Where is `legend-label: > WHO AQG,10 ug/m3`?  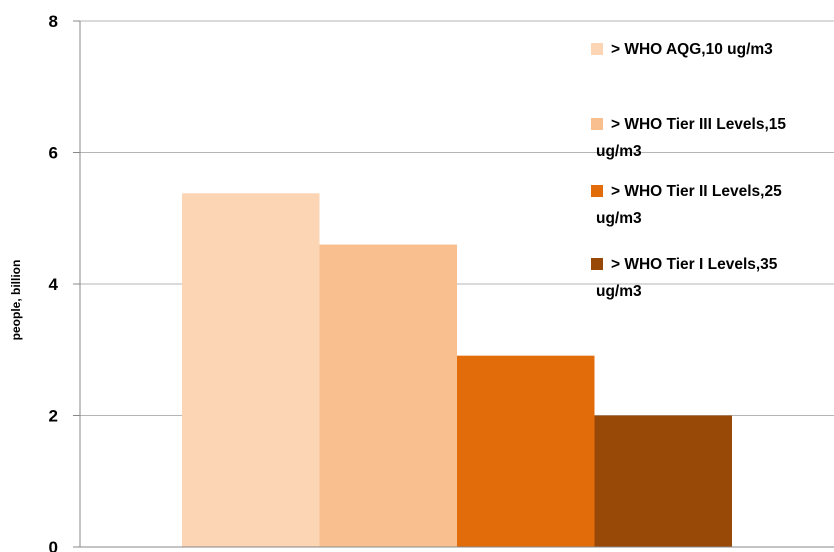
legend-label: > WHO AQG,10 ug/m3 is located at coordinates (692, 49).